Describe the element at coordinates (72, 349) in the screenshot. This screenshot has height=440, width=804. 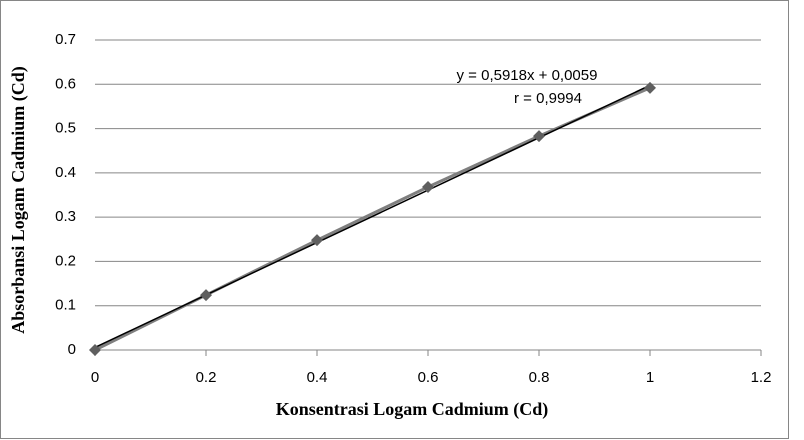
I see `y-tick-label: 0` at that location.